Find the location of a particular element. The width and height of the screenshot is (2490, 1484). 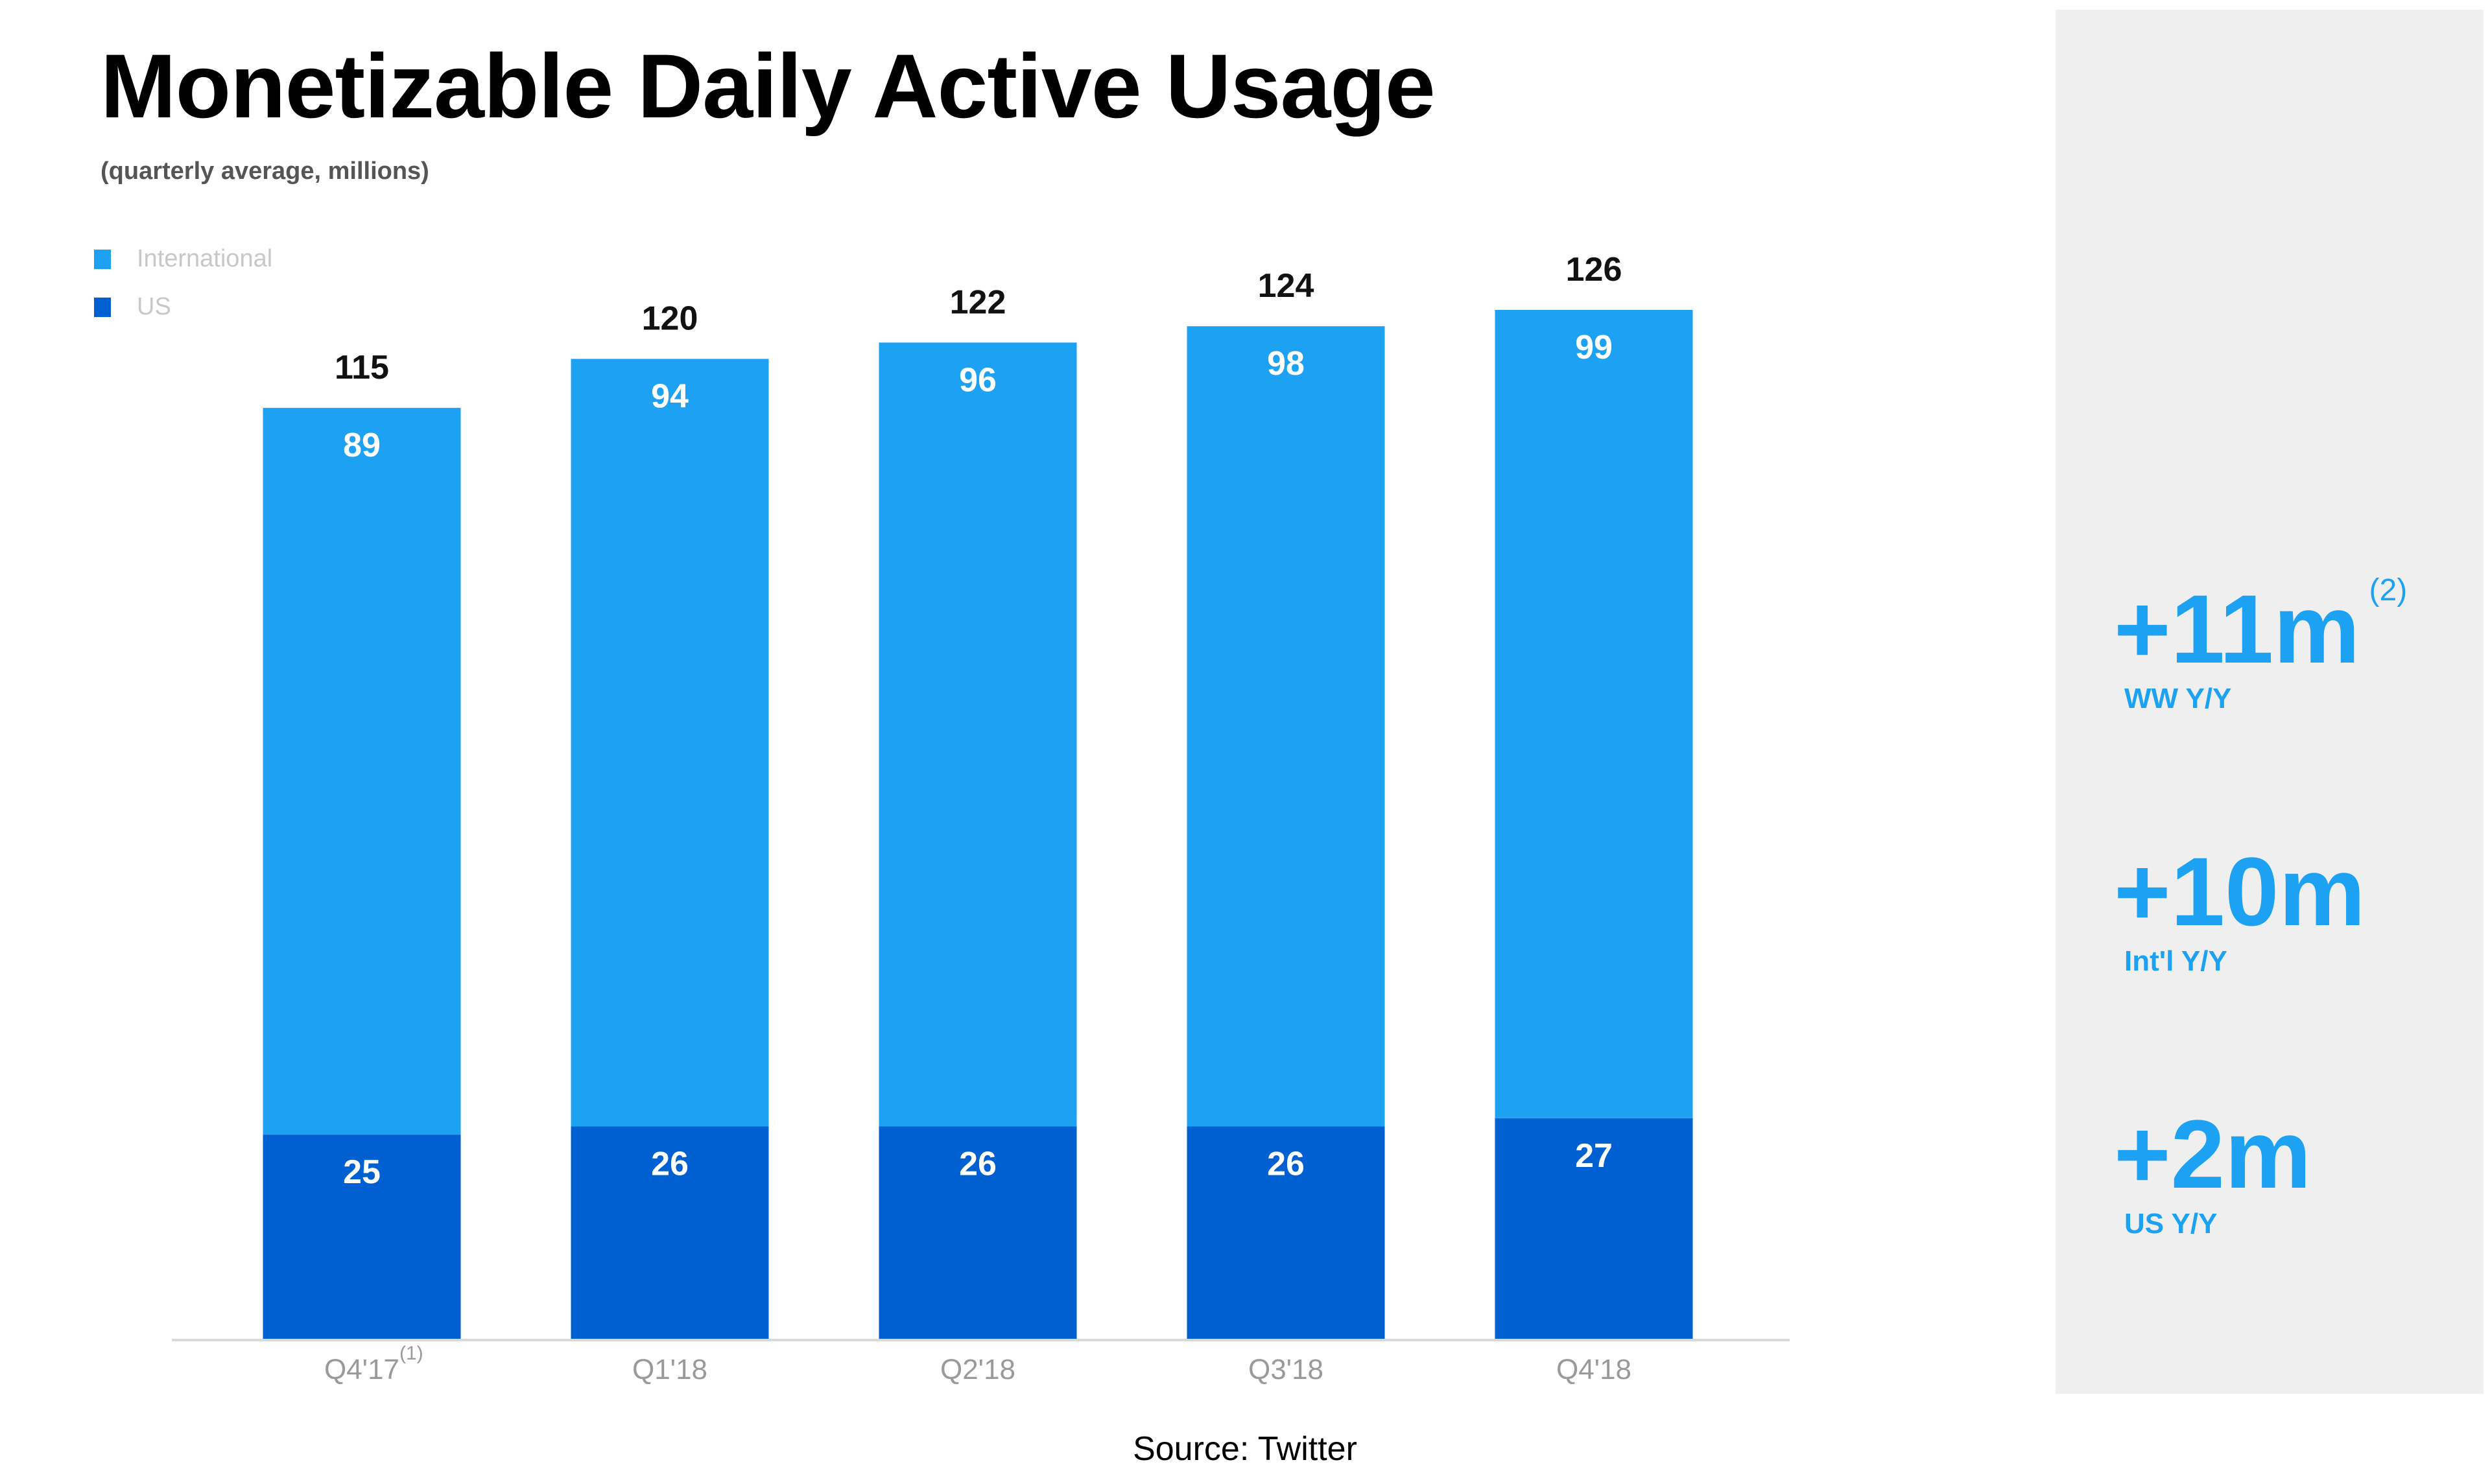

stat-ww-label: WW Y/Y is located at coordinates (2178, 698).